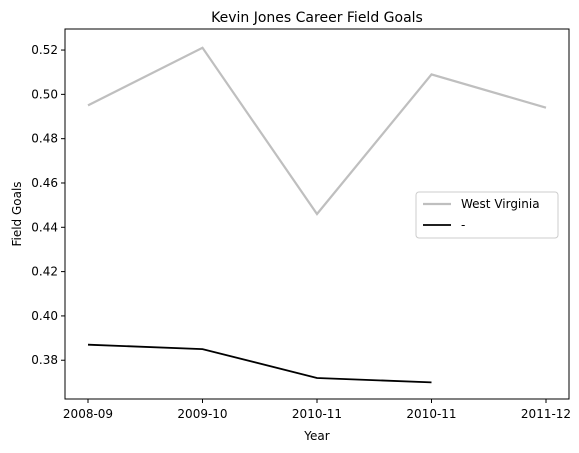  Describe the element at coordinates (316, 436) in the screenshot. I see `x-axis-label: Year` at that location.